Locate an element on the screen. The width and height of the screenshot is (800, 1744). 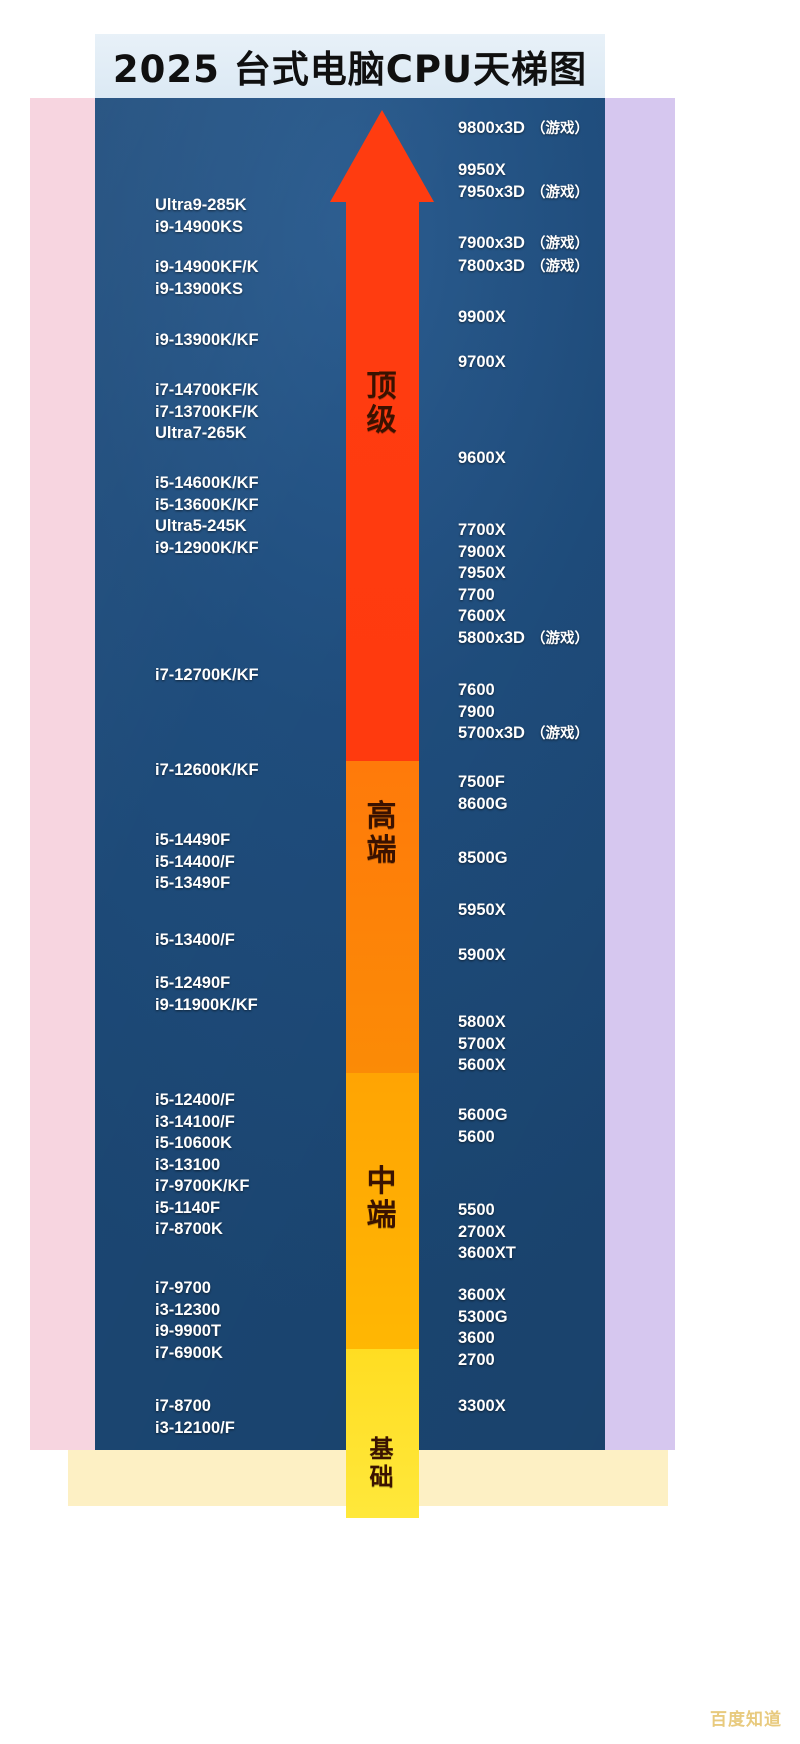
cpu-name: 5600 is located at coordinates (483, 1138).